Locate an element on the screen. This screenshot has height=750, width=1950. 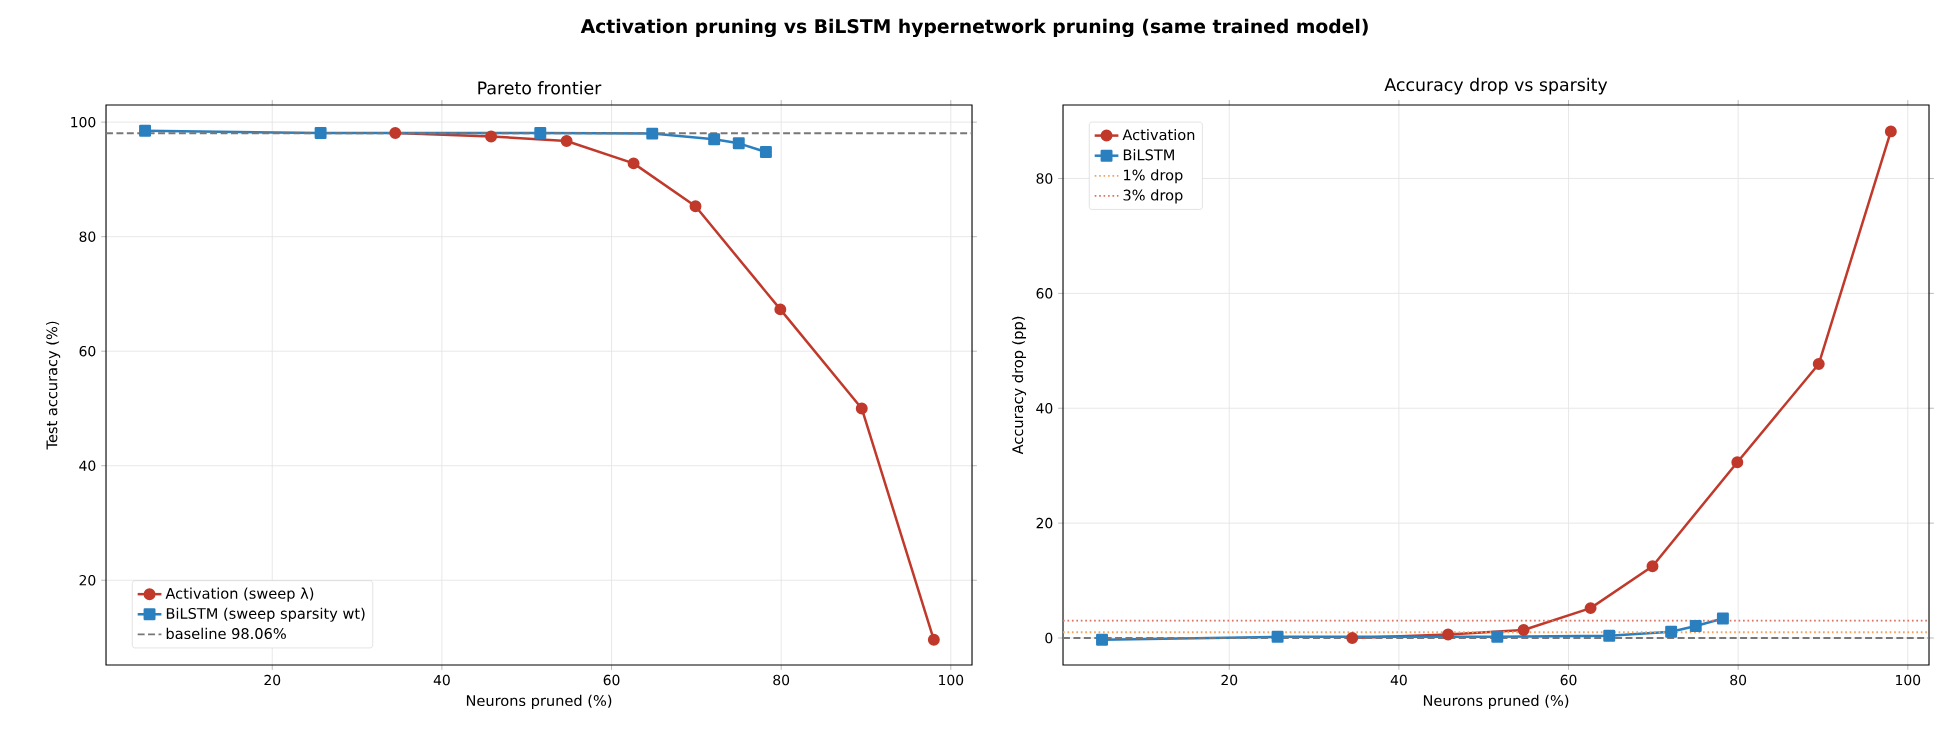
legend-label: 3% drop is located at coordinates (1153, 196).